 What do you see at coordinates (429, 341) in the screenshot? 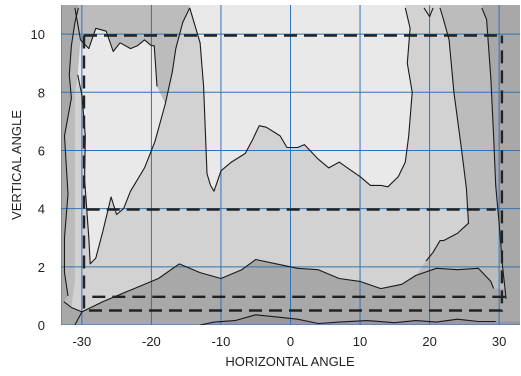
I see `x-tick-label: 20` at bounding box center [429, 341].